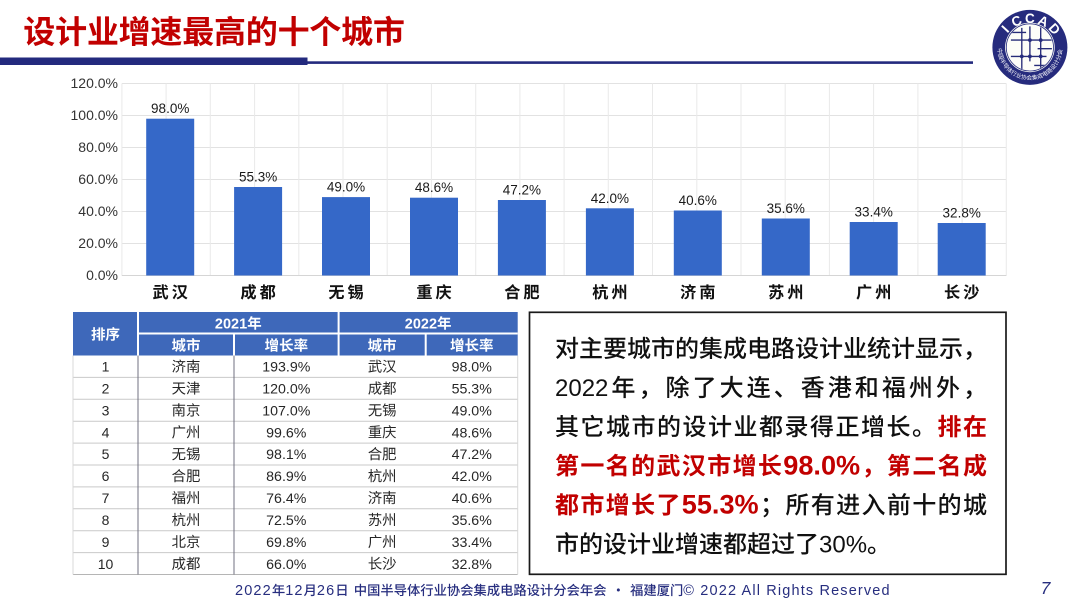 This screenshot has width=1080, height=607. I want to click on svg-text: 20.0%, so click(98, 243).